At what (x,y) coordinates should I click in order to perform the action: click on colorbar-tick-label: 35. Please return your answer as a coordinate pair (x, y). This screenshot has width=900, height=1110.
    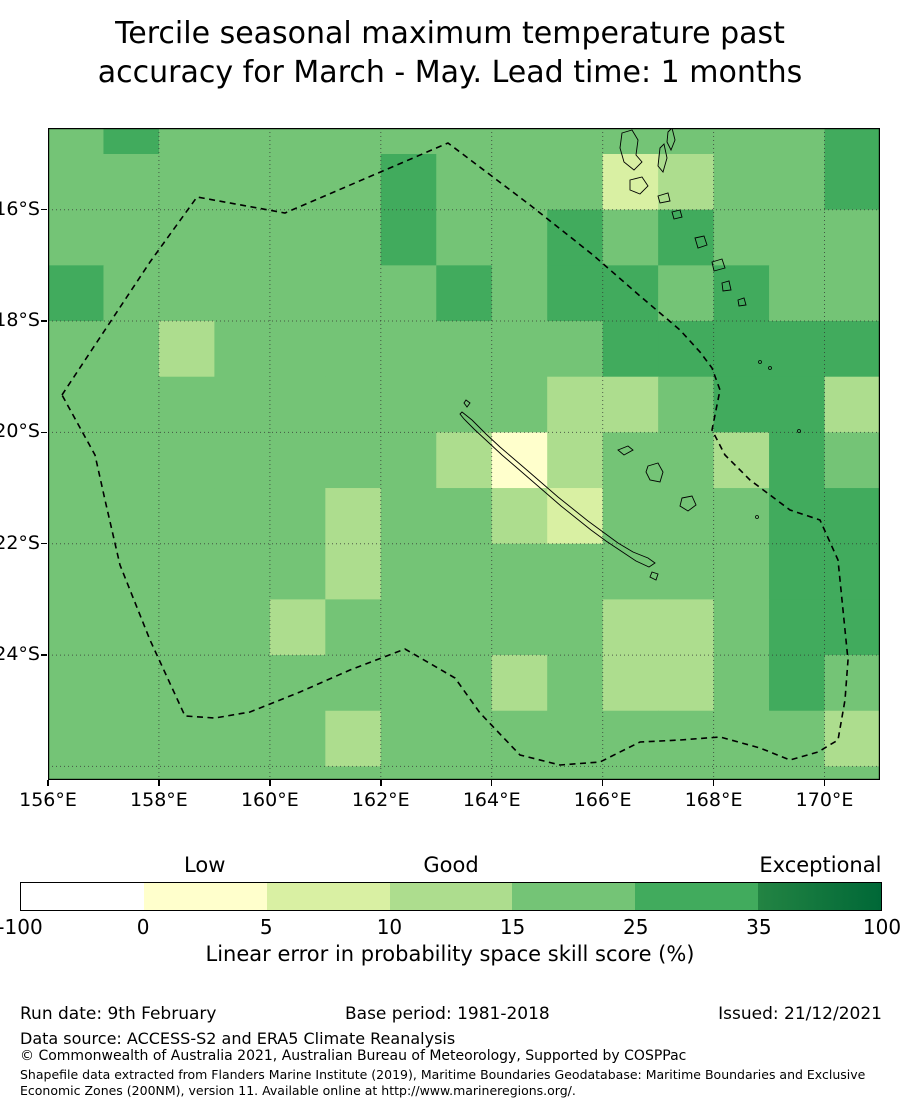
    Looking at the image, I should click on (759, 927).